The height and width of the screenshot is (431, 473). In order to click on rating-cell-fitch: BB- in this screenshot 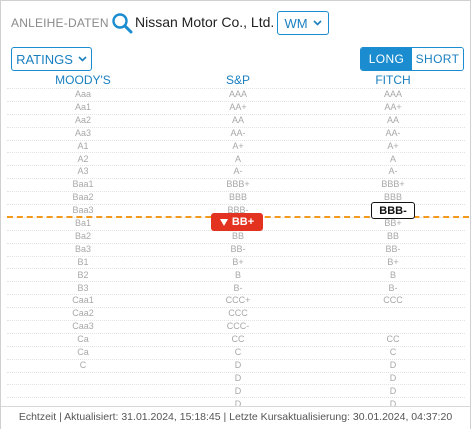, I will do `click(393, 248)`.